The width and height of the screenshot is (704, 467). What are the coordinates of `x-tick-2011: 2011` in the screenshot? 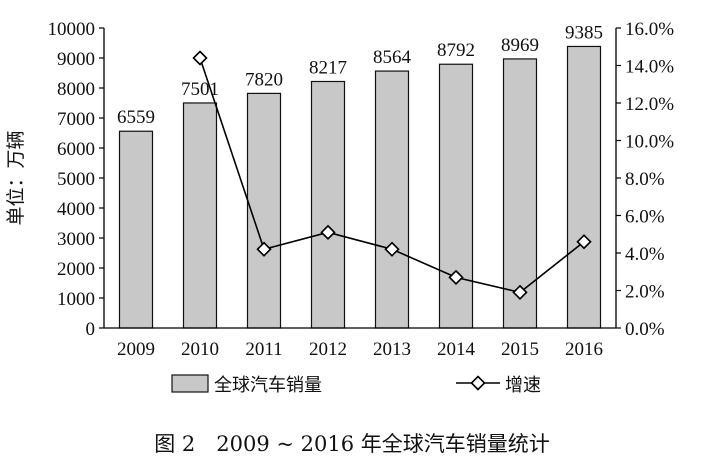 It's located at (263, 349).